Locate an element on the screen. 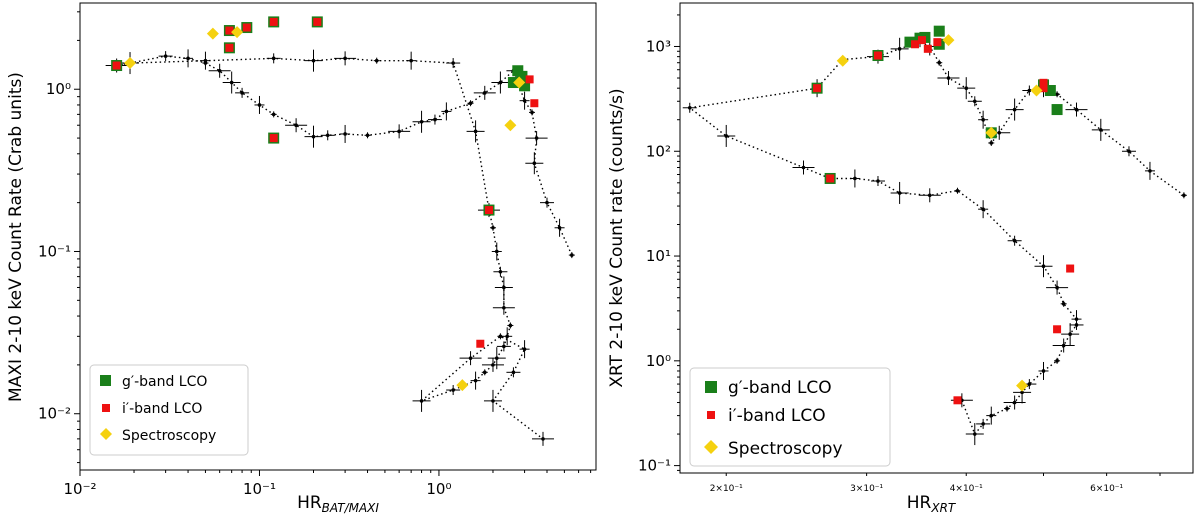  right-legend-g-label: g′-band LCO is located at coordinates (780, 388).